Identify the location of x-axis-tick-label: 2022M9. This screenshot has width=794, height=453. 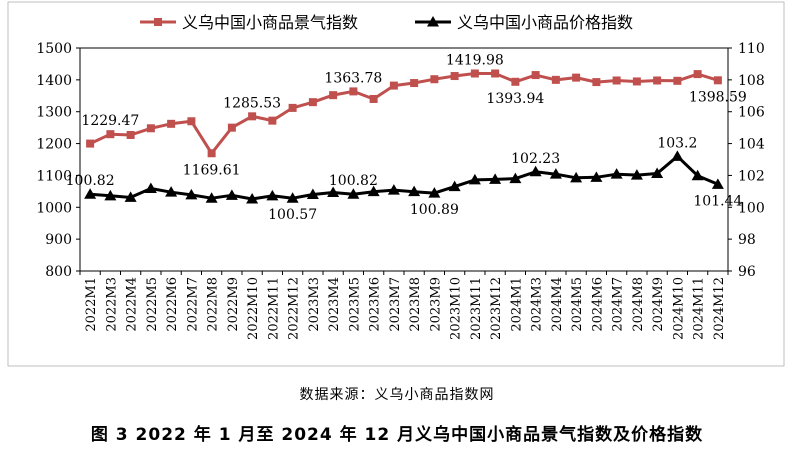
(233, 304).